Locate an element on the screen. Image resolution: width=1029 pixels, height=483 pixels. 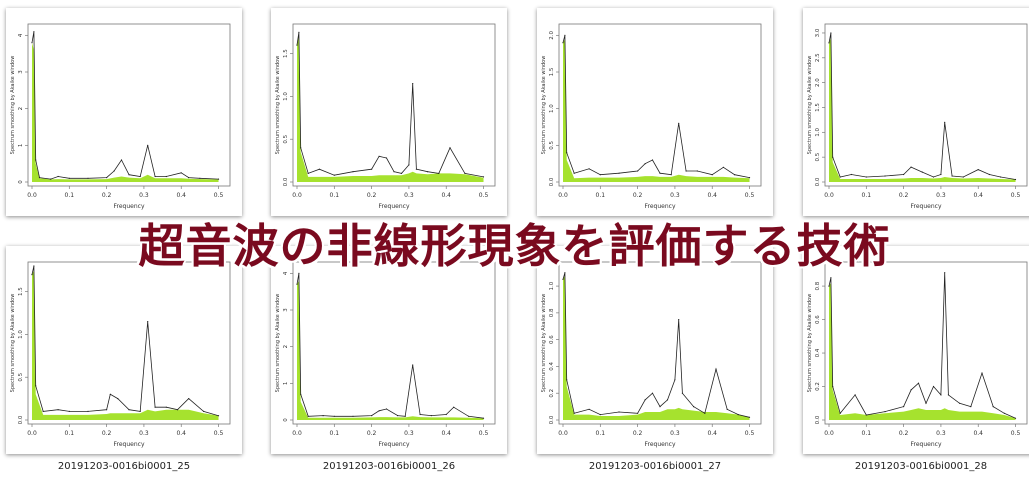
y-tick-label: 0.8 is located at coordinates (552, 312).